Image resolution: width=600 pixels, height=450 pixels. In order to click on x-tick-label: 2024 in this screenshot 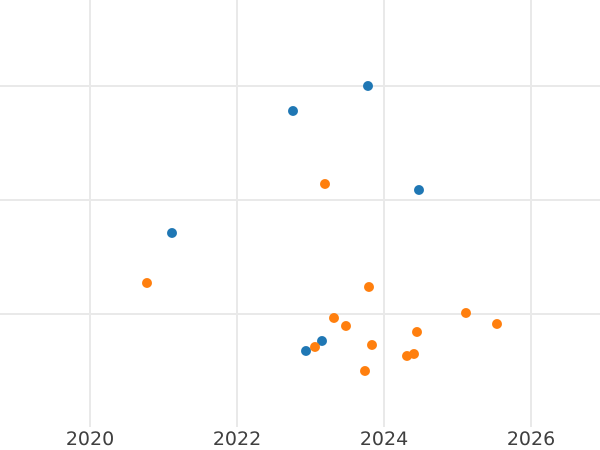, I will do `click(384, 439)`.